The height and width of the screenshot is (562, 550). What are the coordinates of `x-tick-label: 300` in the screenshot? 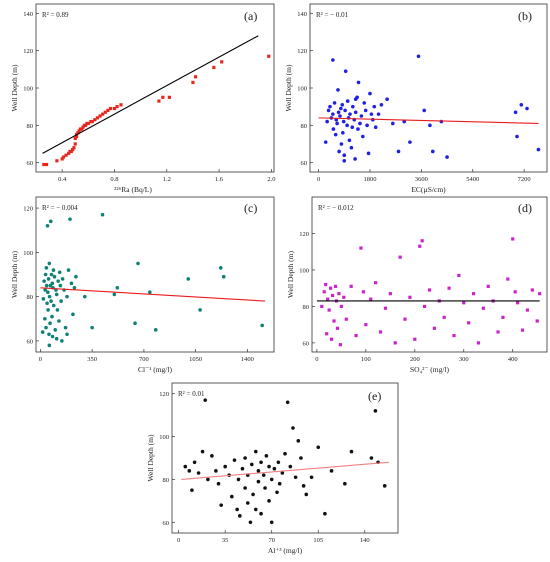 It's located at (464, 359).